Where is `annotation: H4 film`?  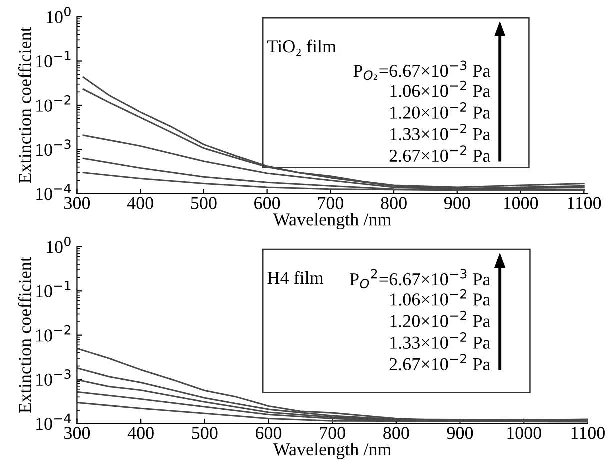
annotation: H4 film is located at coordinates (296, 277).